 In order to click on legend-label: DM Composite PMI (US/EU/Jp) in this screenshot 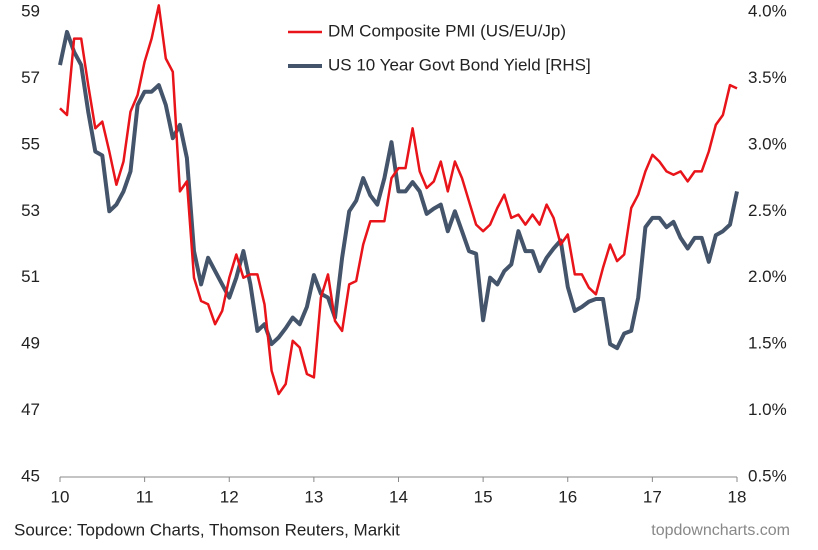, I will do `click(447, 30)`.